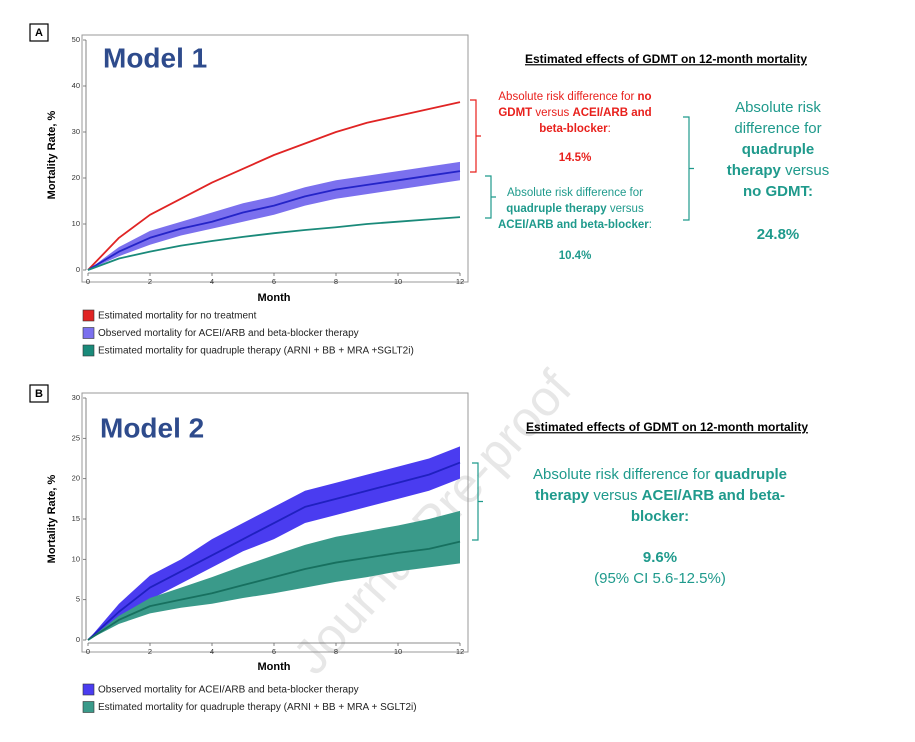  I want to click on y-tick-label: 40, so click(76, 85).